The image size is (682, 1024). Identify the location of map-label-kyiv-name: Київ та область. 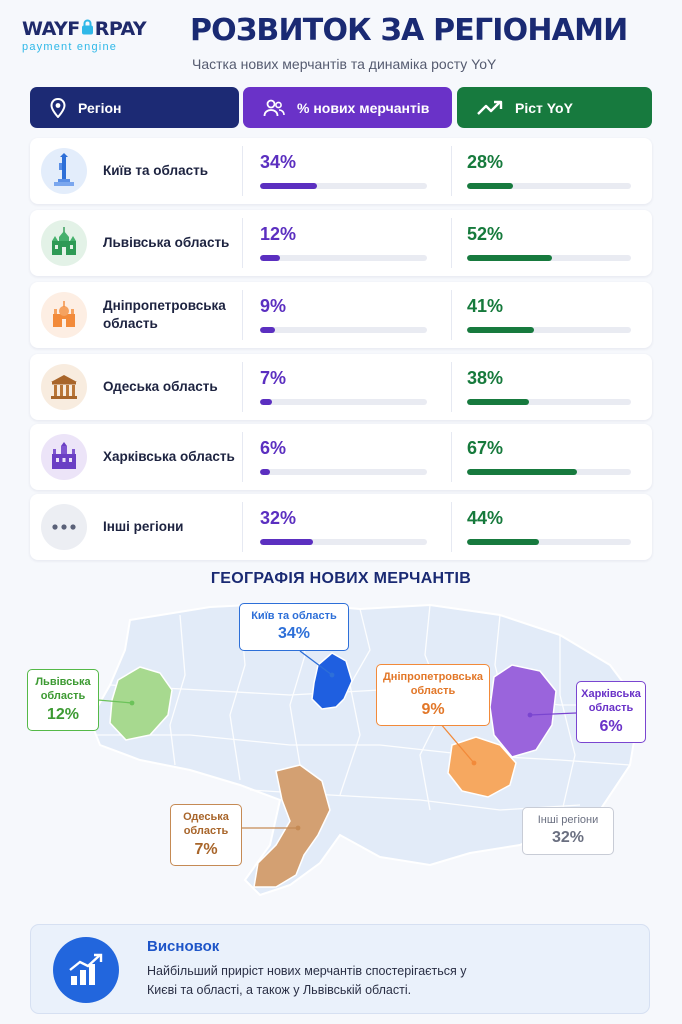
(294, 616).